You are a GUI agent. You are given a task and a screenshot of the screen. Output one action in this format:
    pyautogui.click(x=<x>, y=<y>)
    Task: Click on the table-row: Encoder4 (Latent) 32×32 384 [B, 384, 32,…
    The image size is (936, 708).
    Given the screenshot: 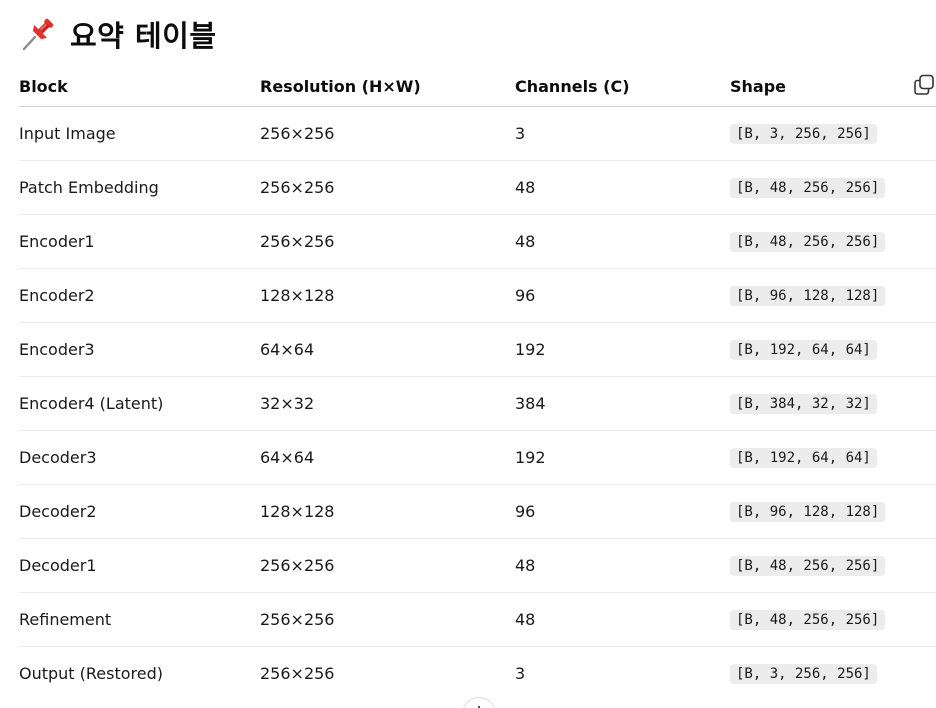 What is the action you would take?
    pyautogui.click(x=477, y=403)
    